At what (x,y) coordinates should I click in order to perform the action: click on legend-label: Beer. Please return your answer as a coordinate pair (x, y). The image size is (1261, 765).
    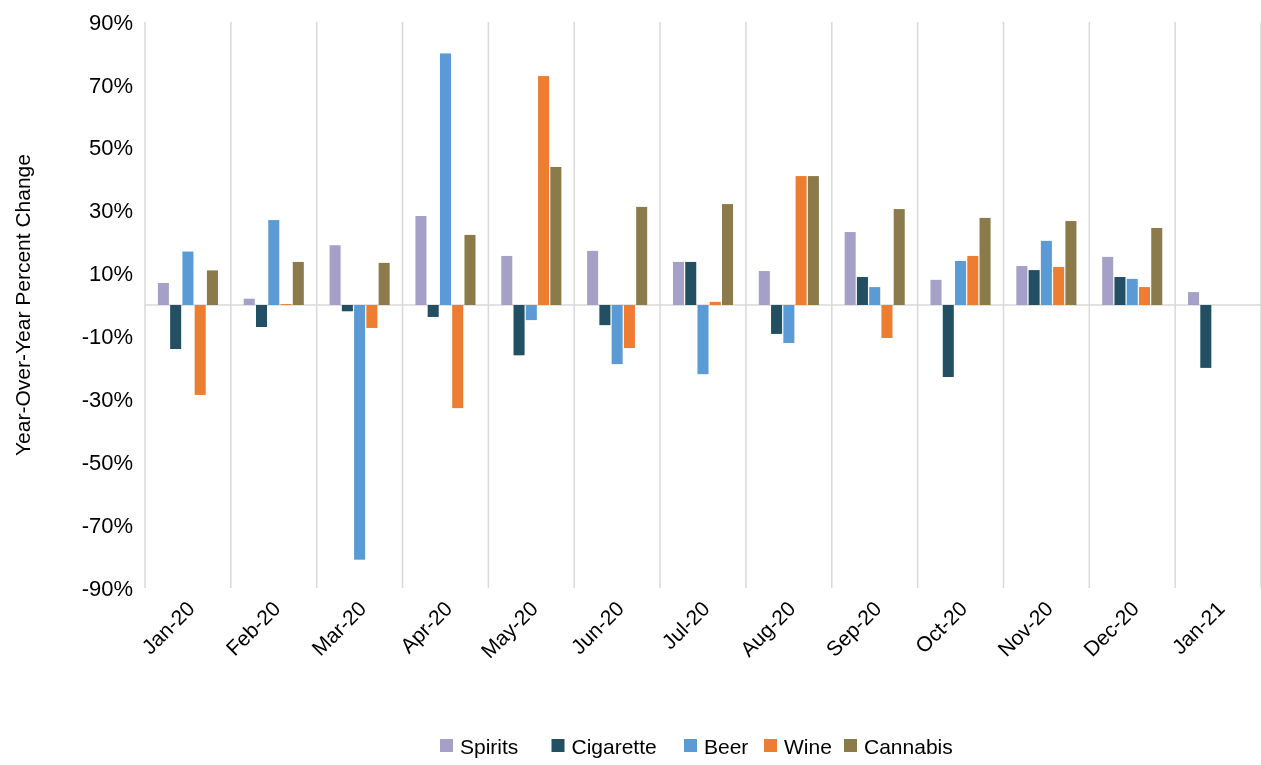
    Looking at the image, I should click on (726, 747).